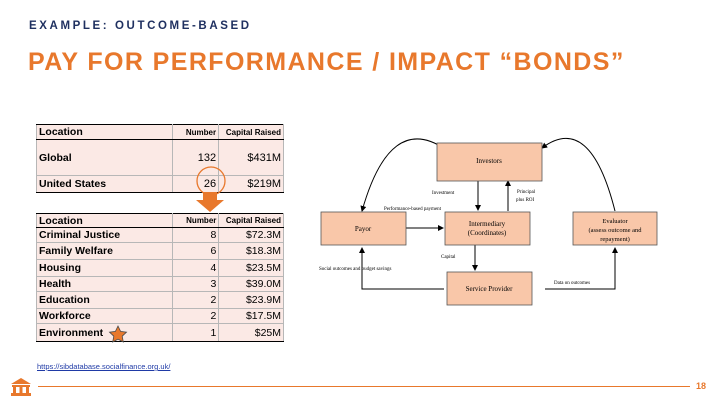 This screenshot has width=720, height=405. Describe the element at coordinates (104, 220) in the screenshot. I see `col-location-header: Location` at that location.